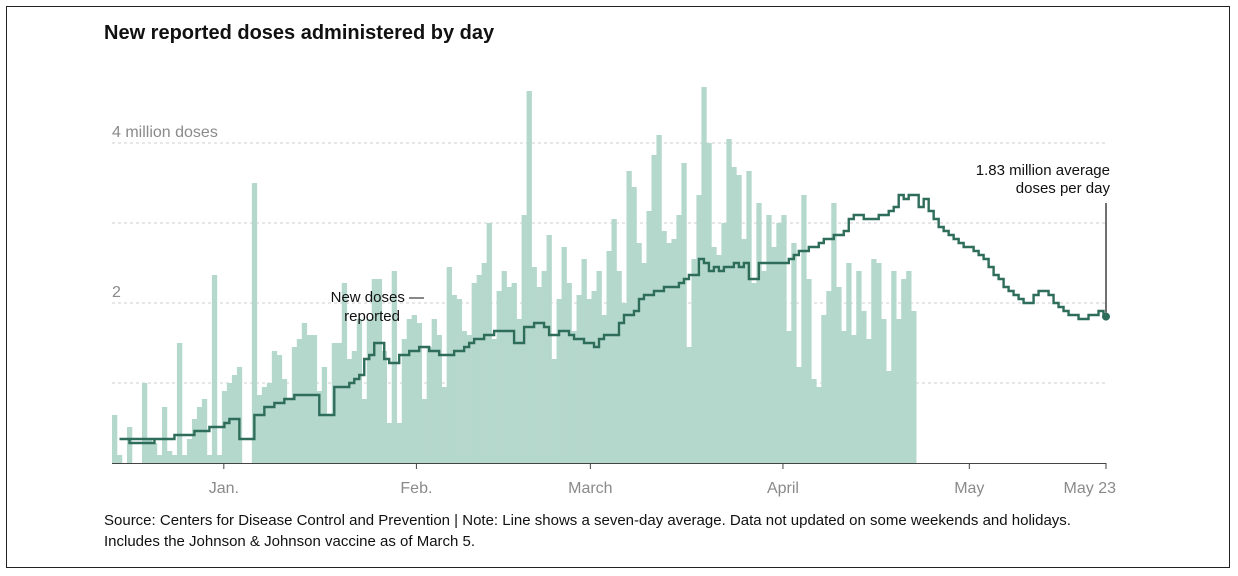 The width and height of the screenshot is (1238, 576). I want to click on x-tick-label-4: May, so click(969, 488).